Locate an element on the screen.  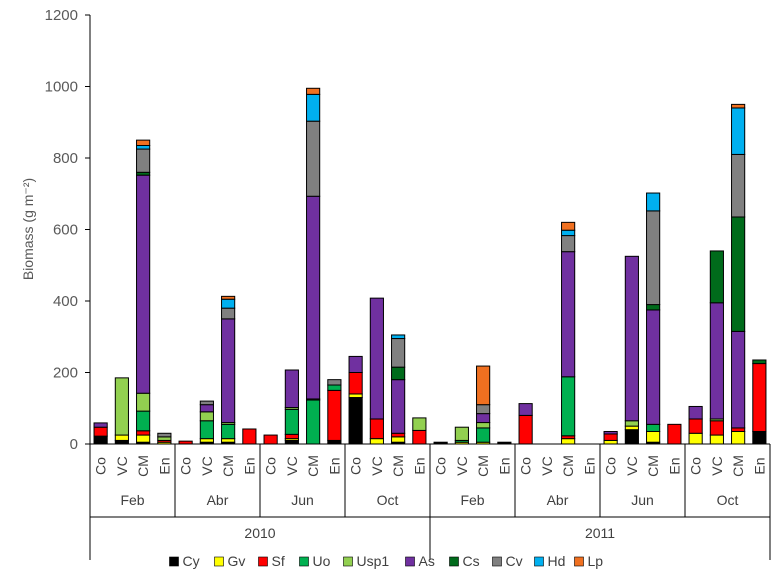
legend-label: Hd is located at coordinates (557, 561).